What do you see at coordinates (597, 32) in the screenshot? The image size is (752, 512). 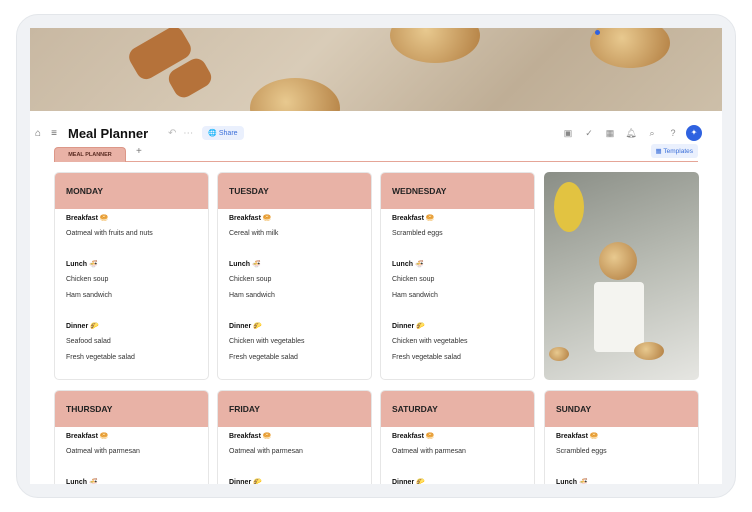 I see `notification-dot` at bounding box center [597, 32].